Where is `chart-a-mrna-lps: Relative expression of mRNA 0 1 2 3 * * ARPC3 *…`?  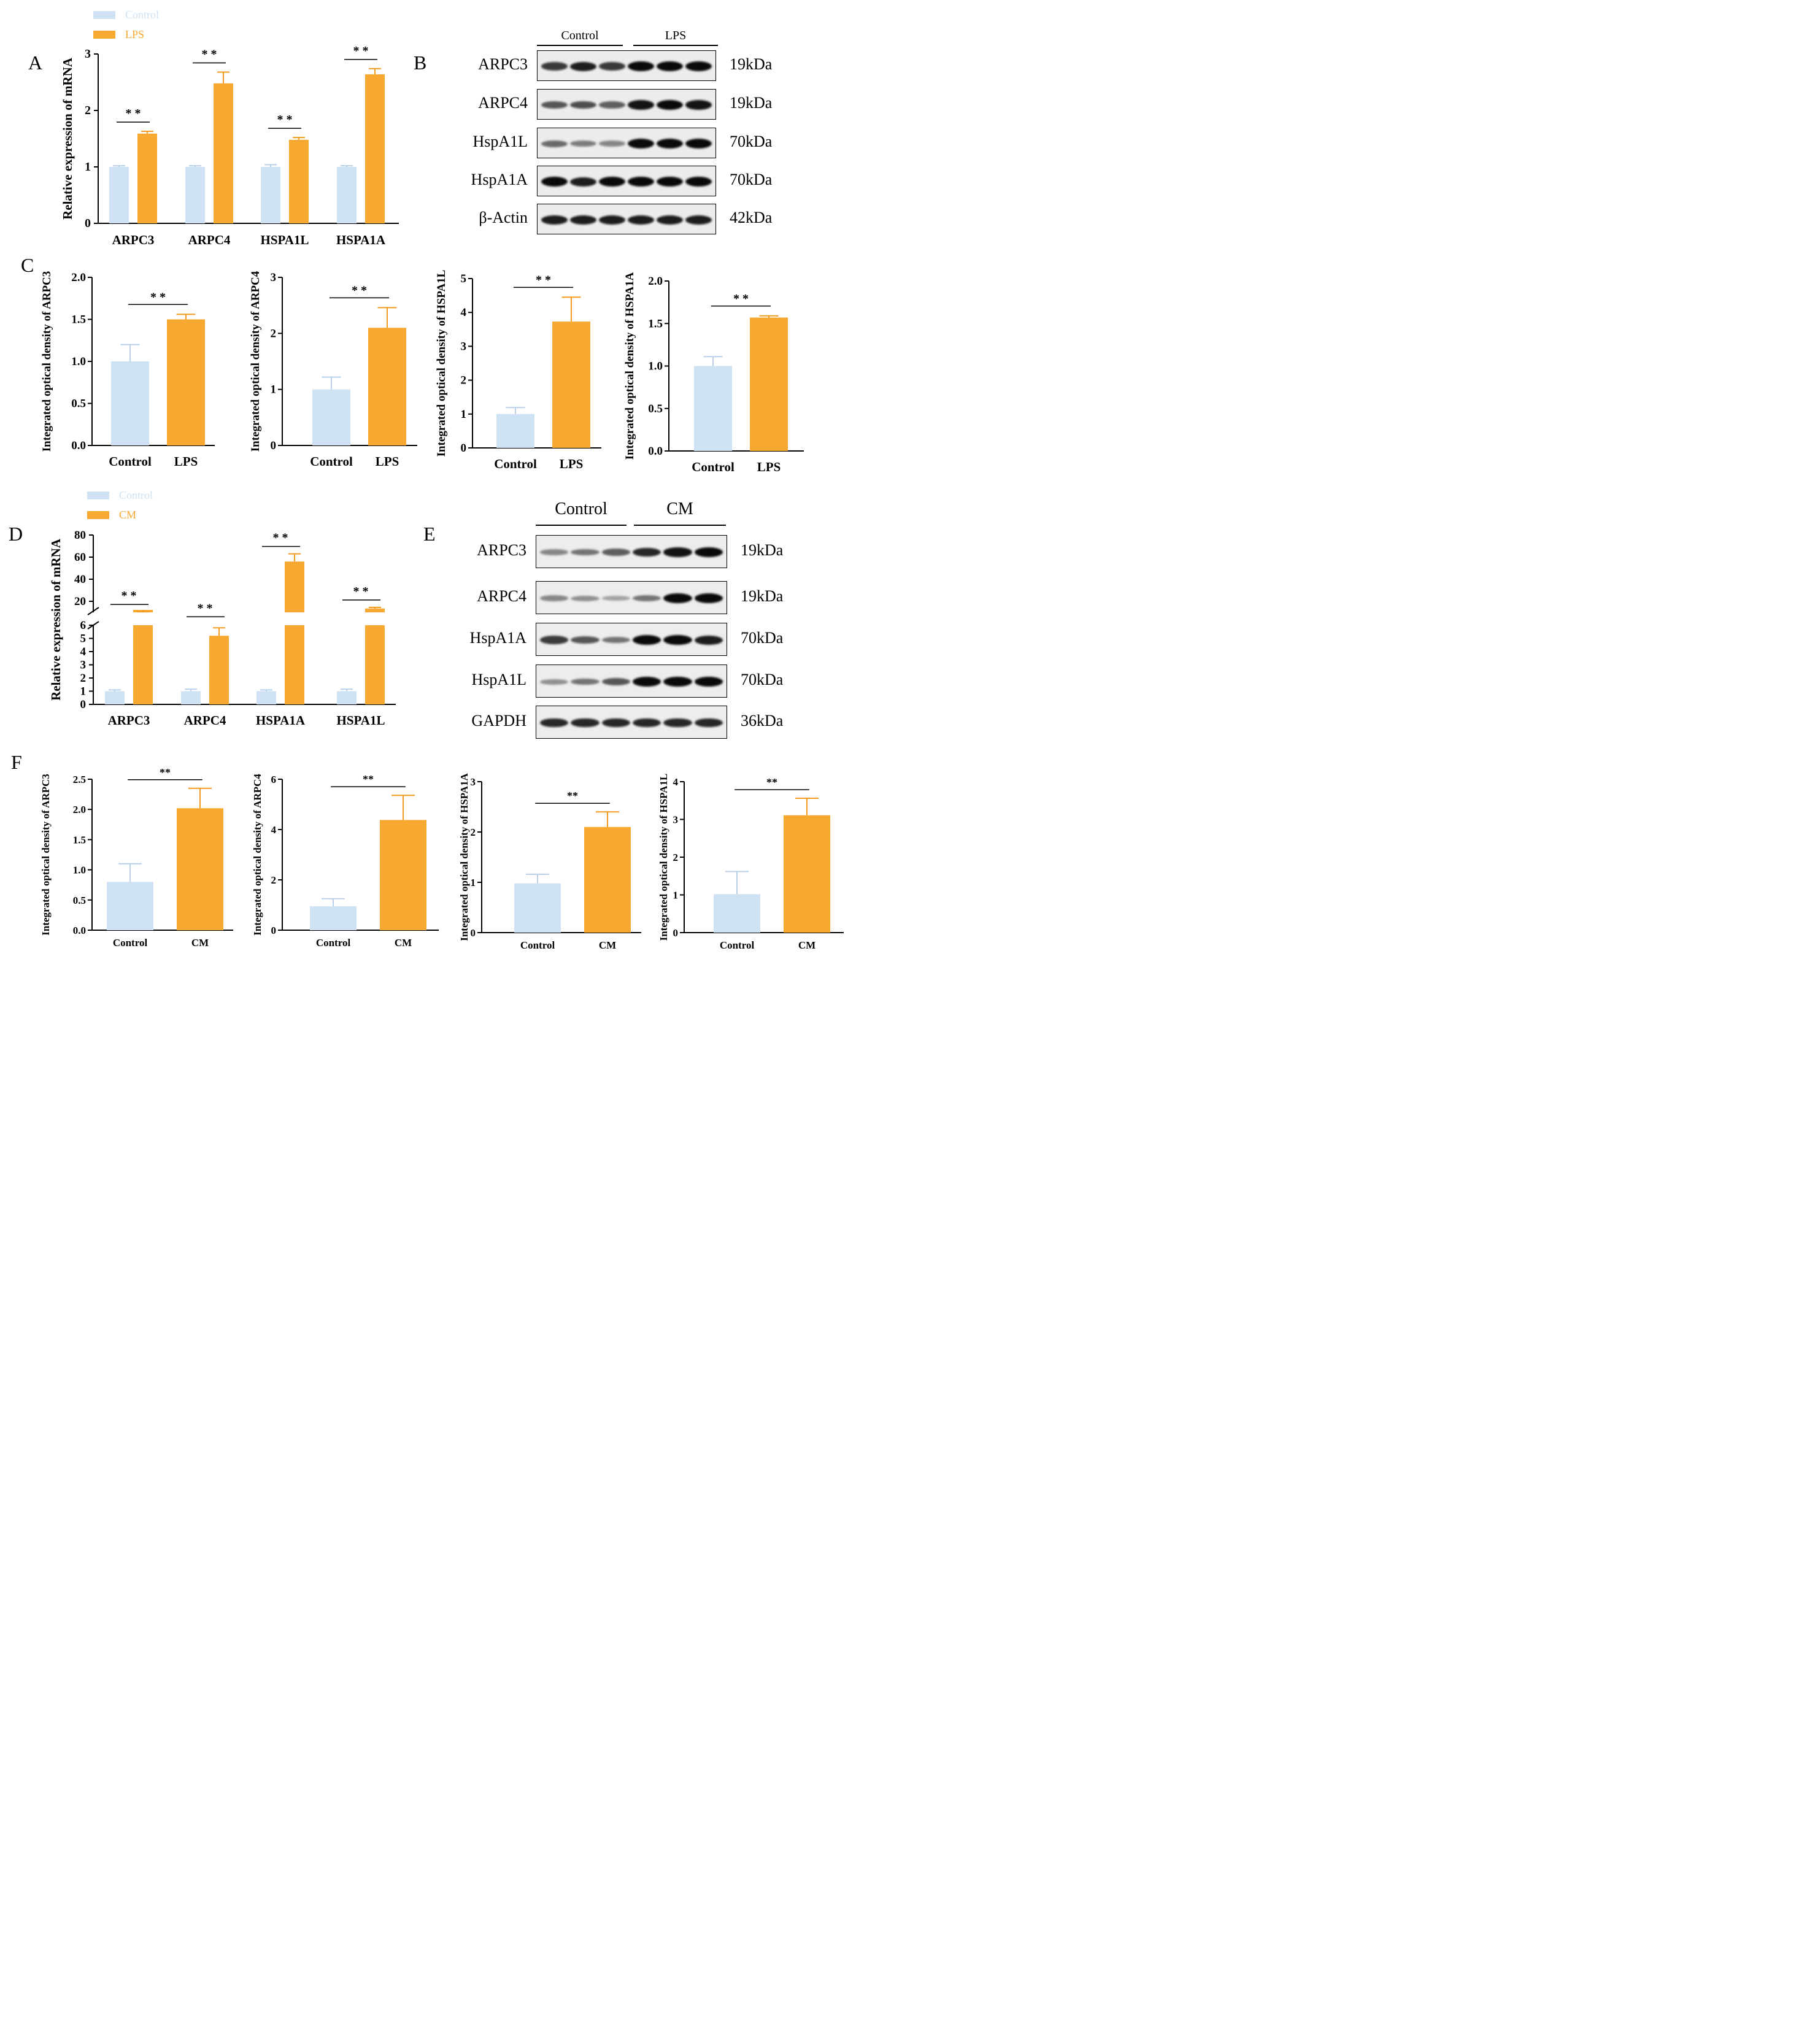
chart-a-mrna-lps: Relative expression of mRNA 0 1 2 3 * * ARPC3 *… is located at coordinates (229, 145).